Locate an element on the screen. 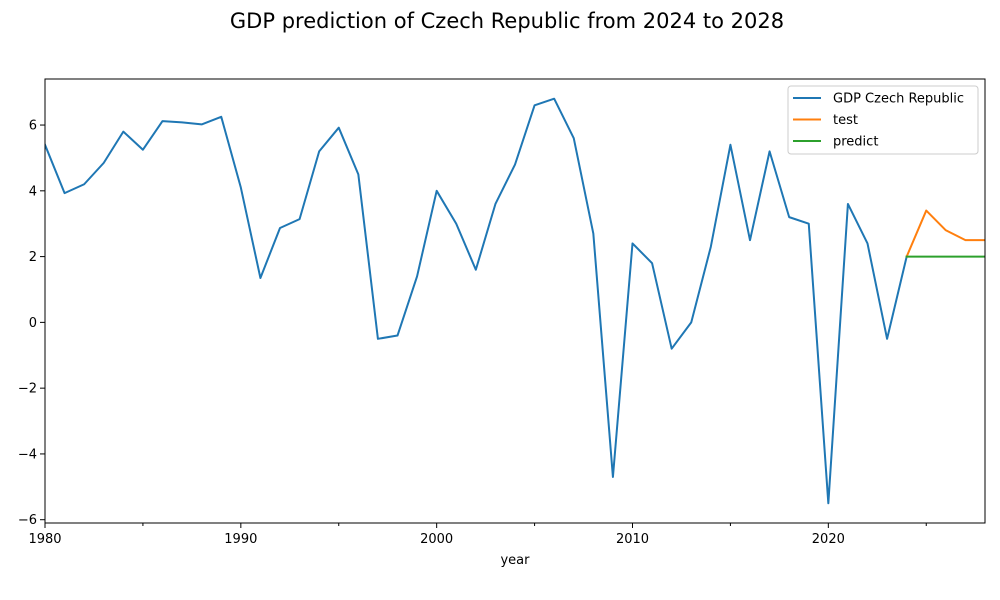 Image resolution: width=1000 pixels, height=600 pixels. x-tick-label: 1980 is located at coordinates (44, 539).